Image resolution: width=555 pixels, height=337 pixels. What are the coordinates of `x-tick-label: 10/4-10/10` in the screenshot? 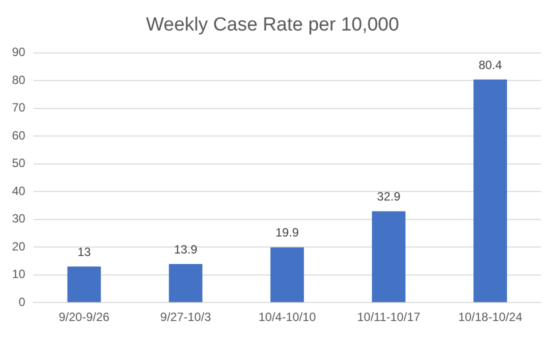 It's located at (287, 317).